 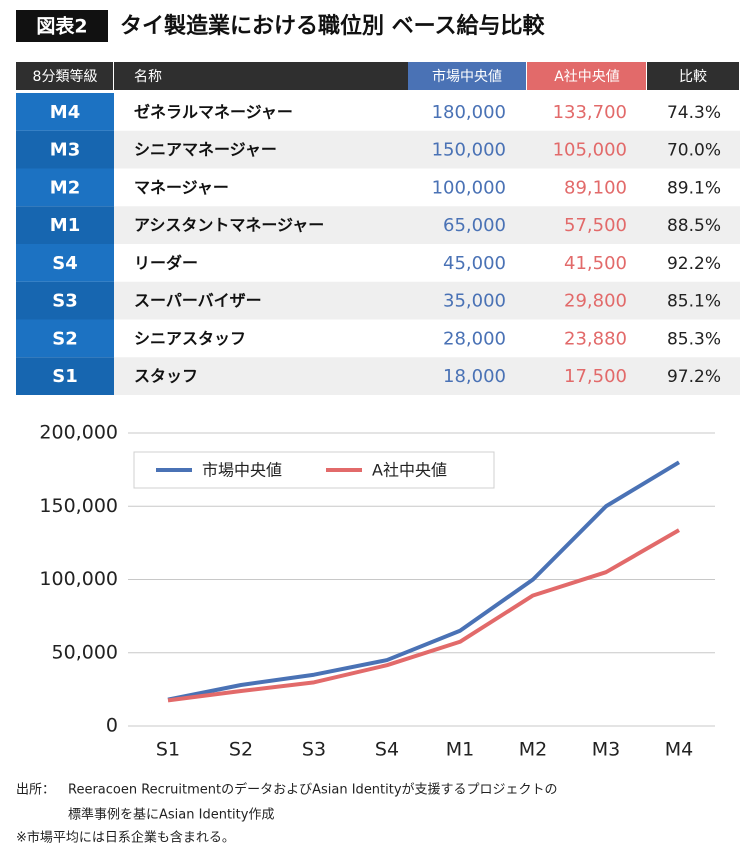 I want to click on x-tick-label: S3, so click(x=314, y=750).